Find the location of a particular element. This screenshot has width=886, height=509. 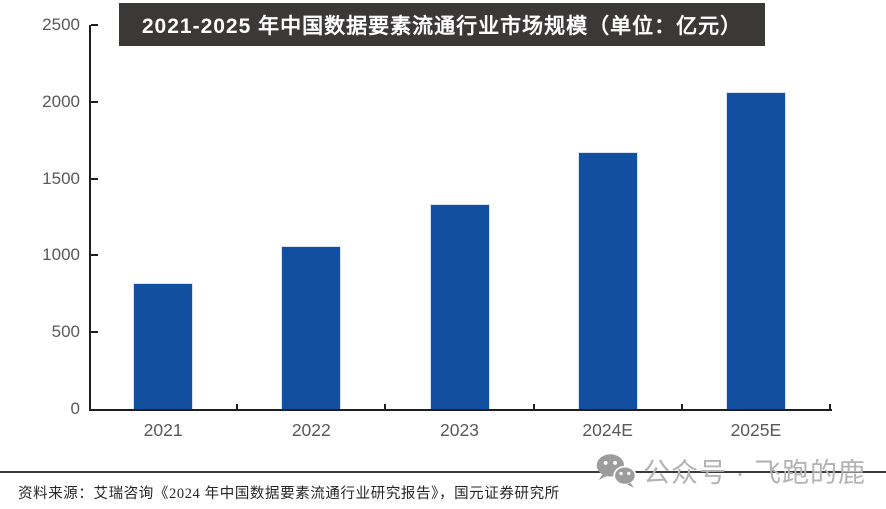

x-axis-label: 2022 is located at coordinates (311, 430).